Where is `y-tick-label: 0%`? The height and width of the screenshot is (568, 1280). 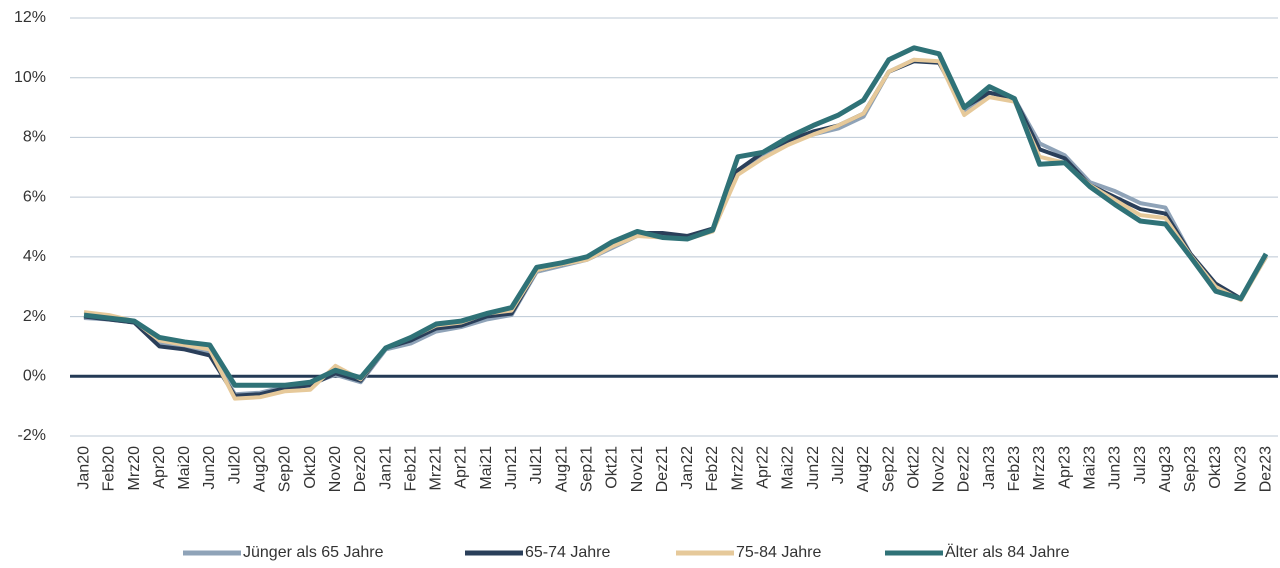 y-tick-label: 0% is located at coordinates (34, 376).